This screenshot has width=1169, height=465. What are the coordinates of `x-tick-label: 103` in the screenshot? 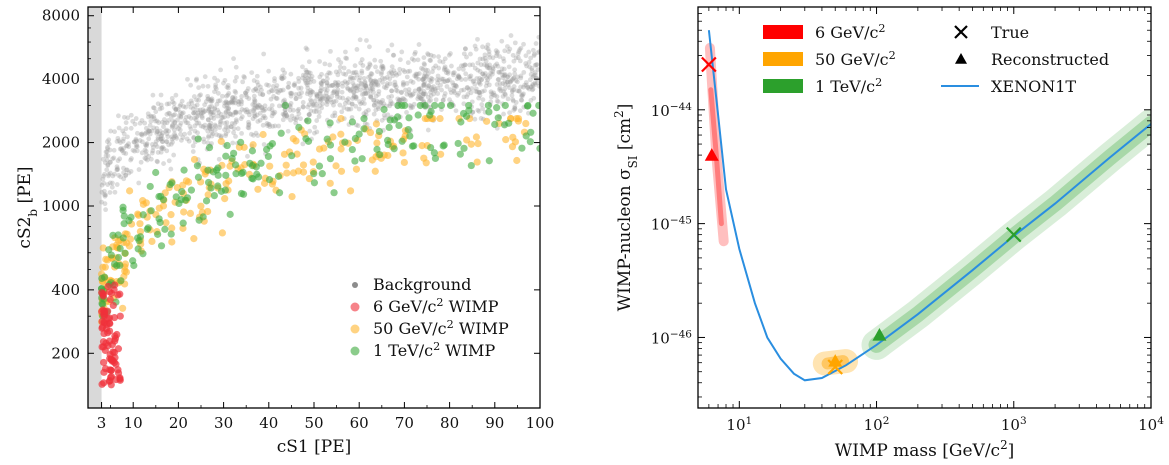 It's located at (1014, 424).